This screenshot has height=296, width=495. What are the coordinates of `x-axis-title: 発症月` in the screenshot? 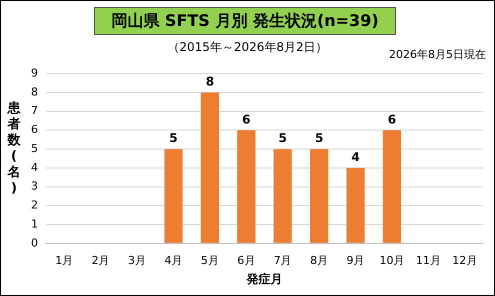 It's located at (264, 279).